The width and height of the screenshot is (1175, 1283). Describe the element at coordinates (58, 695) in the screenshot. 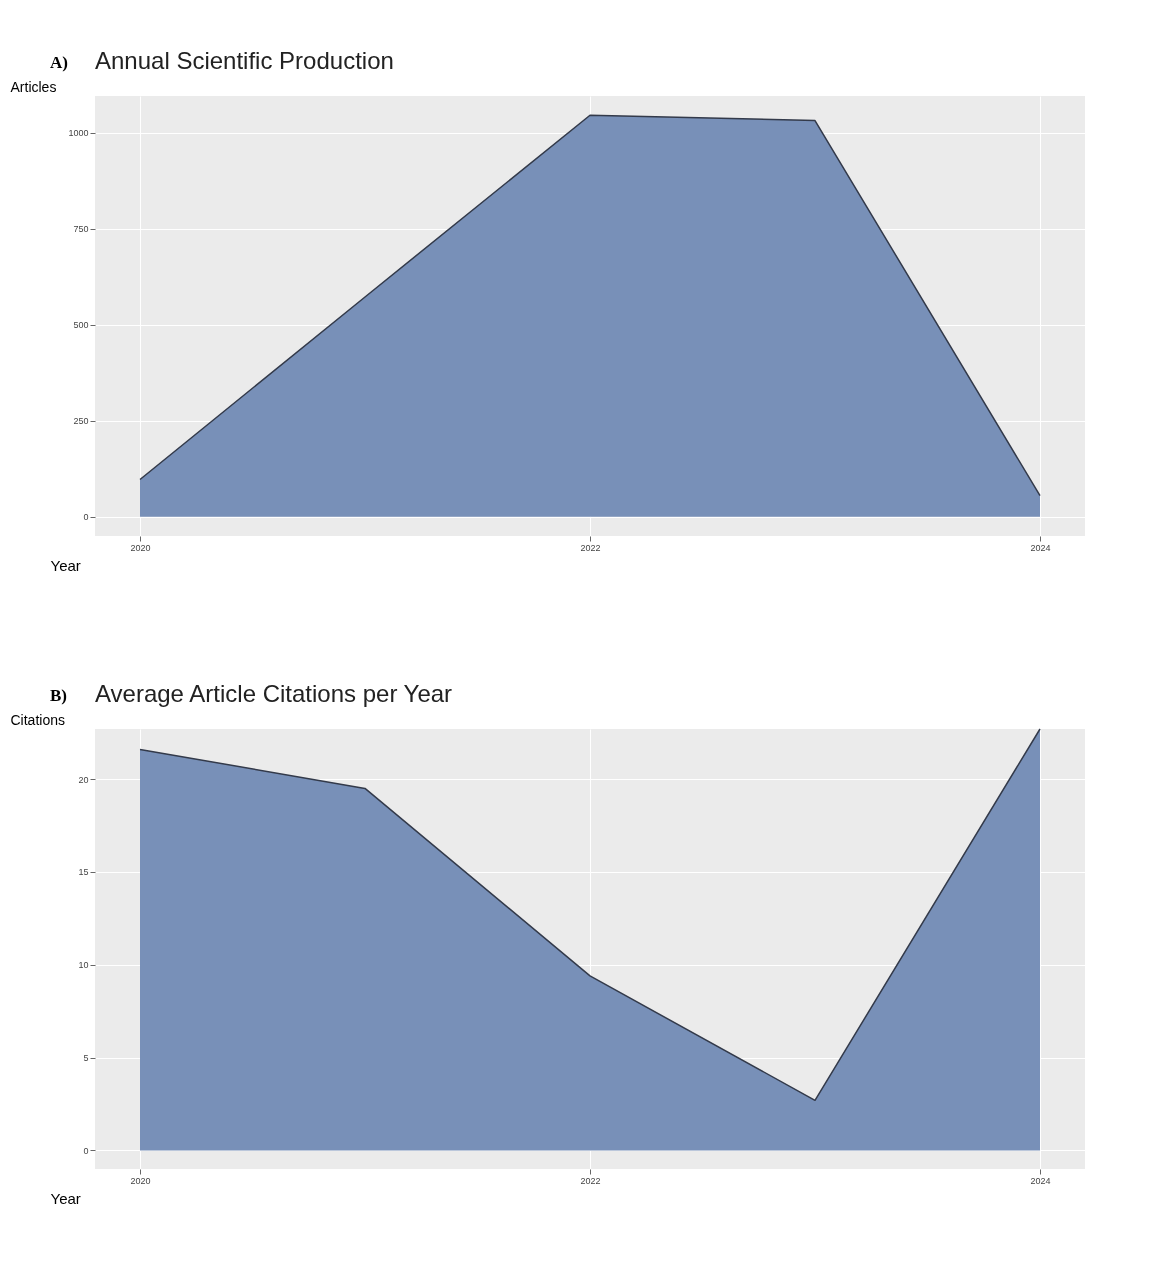

I see `text: B)` at that location.